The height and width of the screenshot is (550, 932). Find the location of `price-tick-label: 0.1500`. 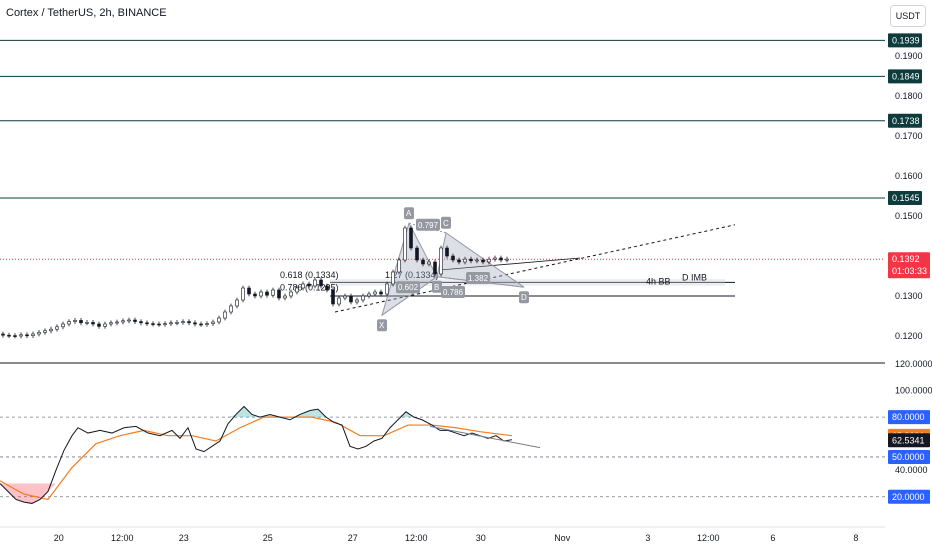

price-tick-label: 0.1500 is located at coordinates (909, 216).